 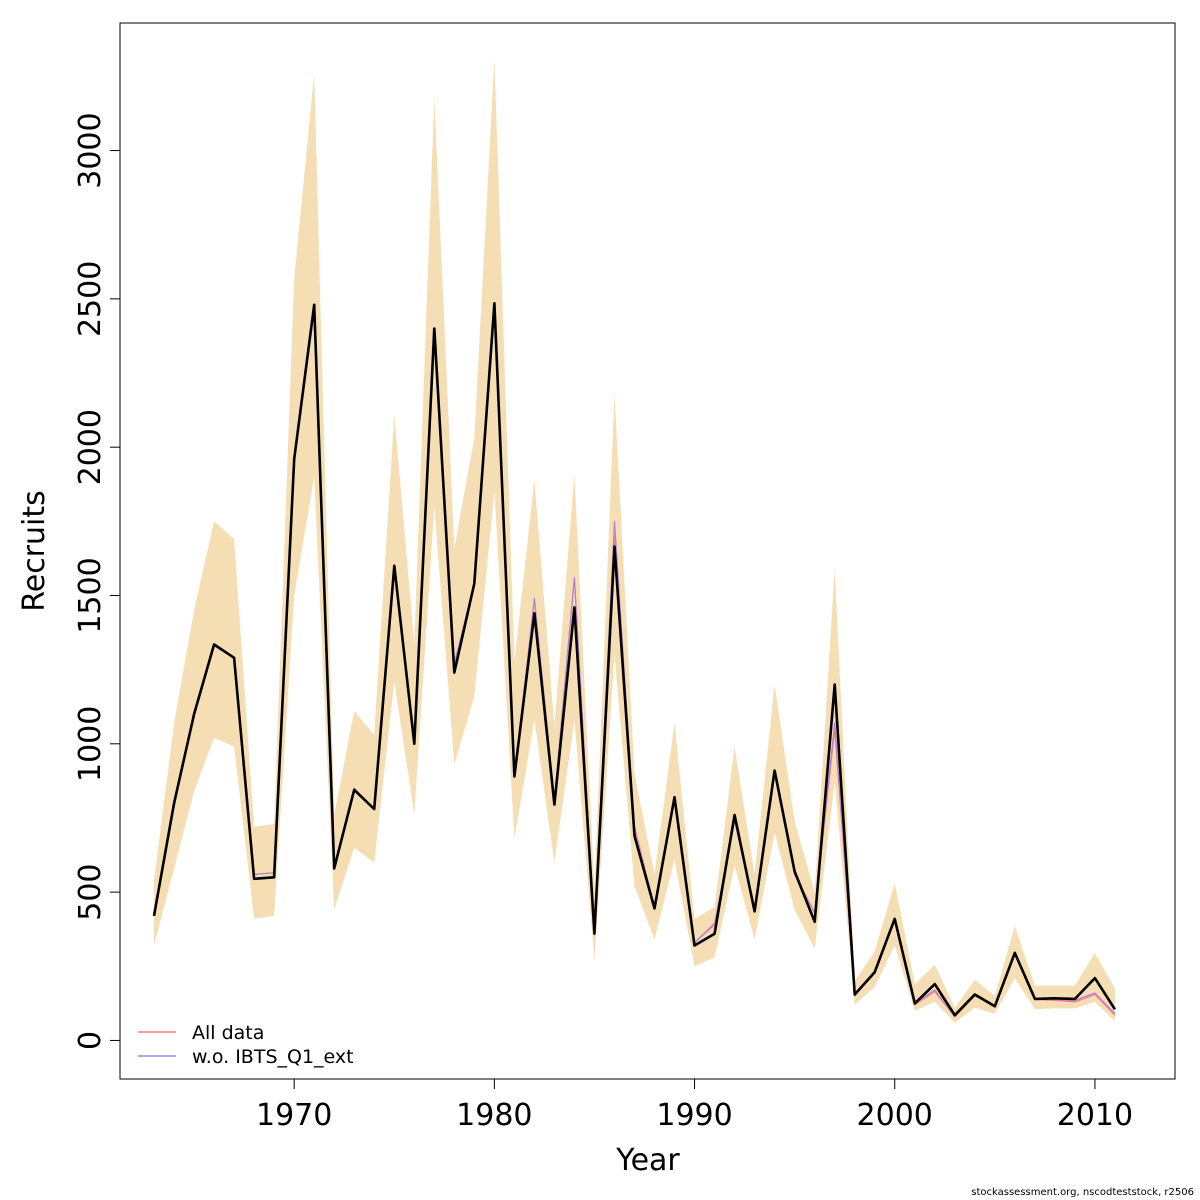 What do you see at coordinates (90, 299) in the screenshot?
I see `y-tick-label: 2500` at bounding box center [90, 299].